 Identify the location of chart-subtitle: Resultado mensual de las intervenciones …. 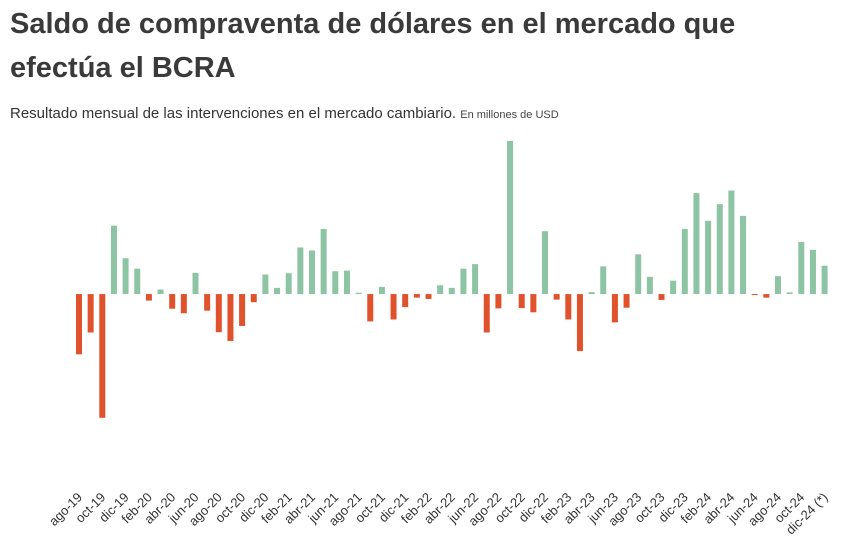
(284, 113).